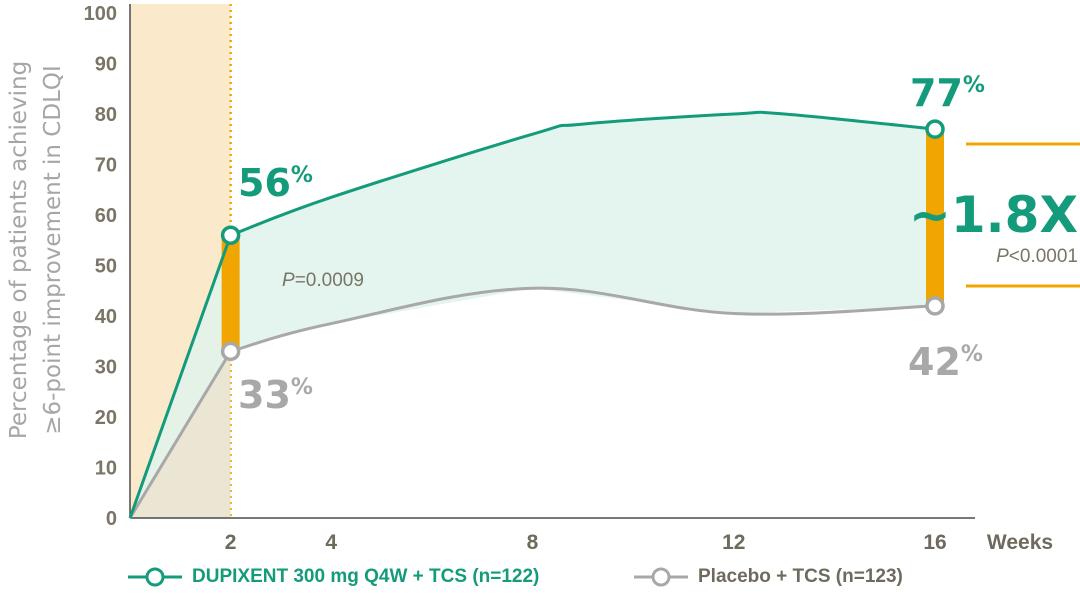  What do you see at coordinates (106, 418) in the screenshot?
I see `y-tick-label: 20` at bounding box center [106, 418].